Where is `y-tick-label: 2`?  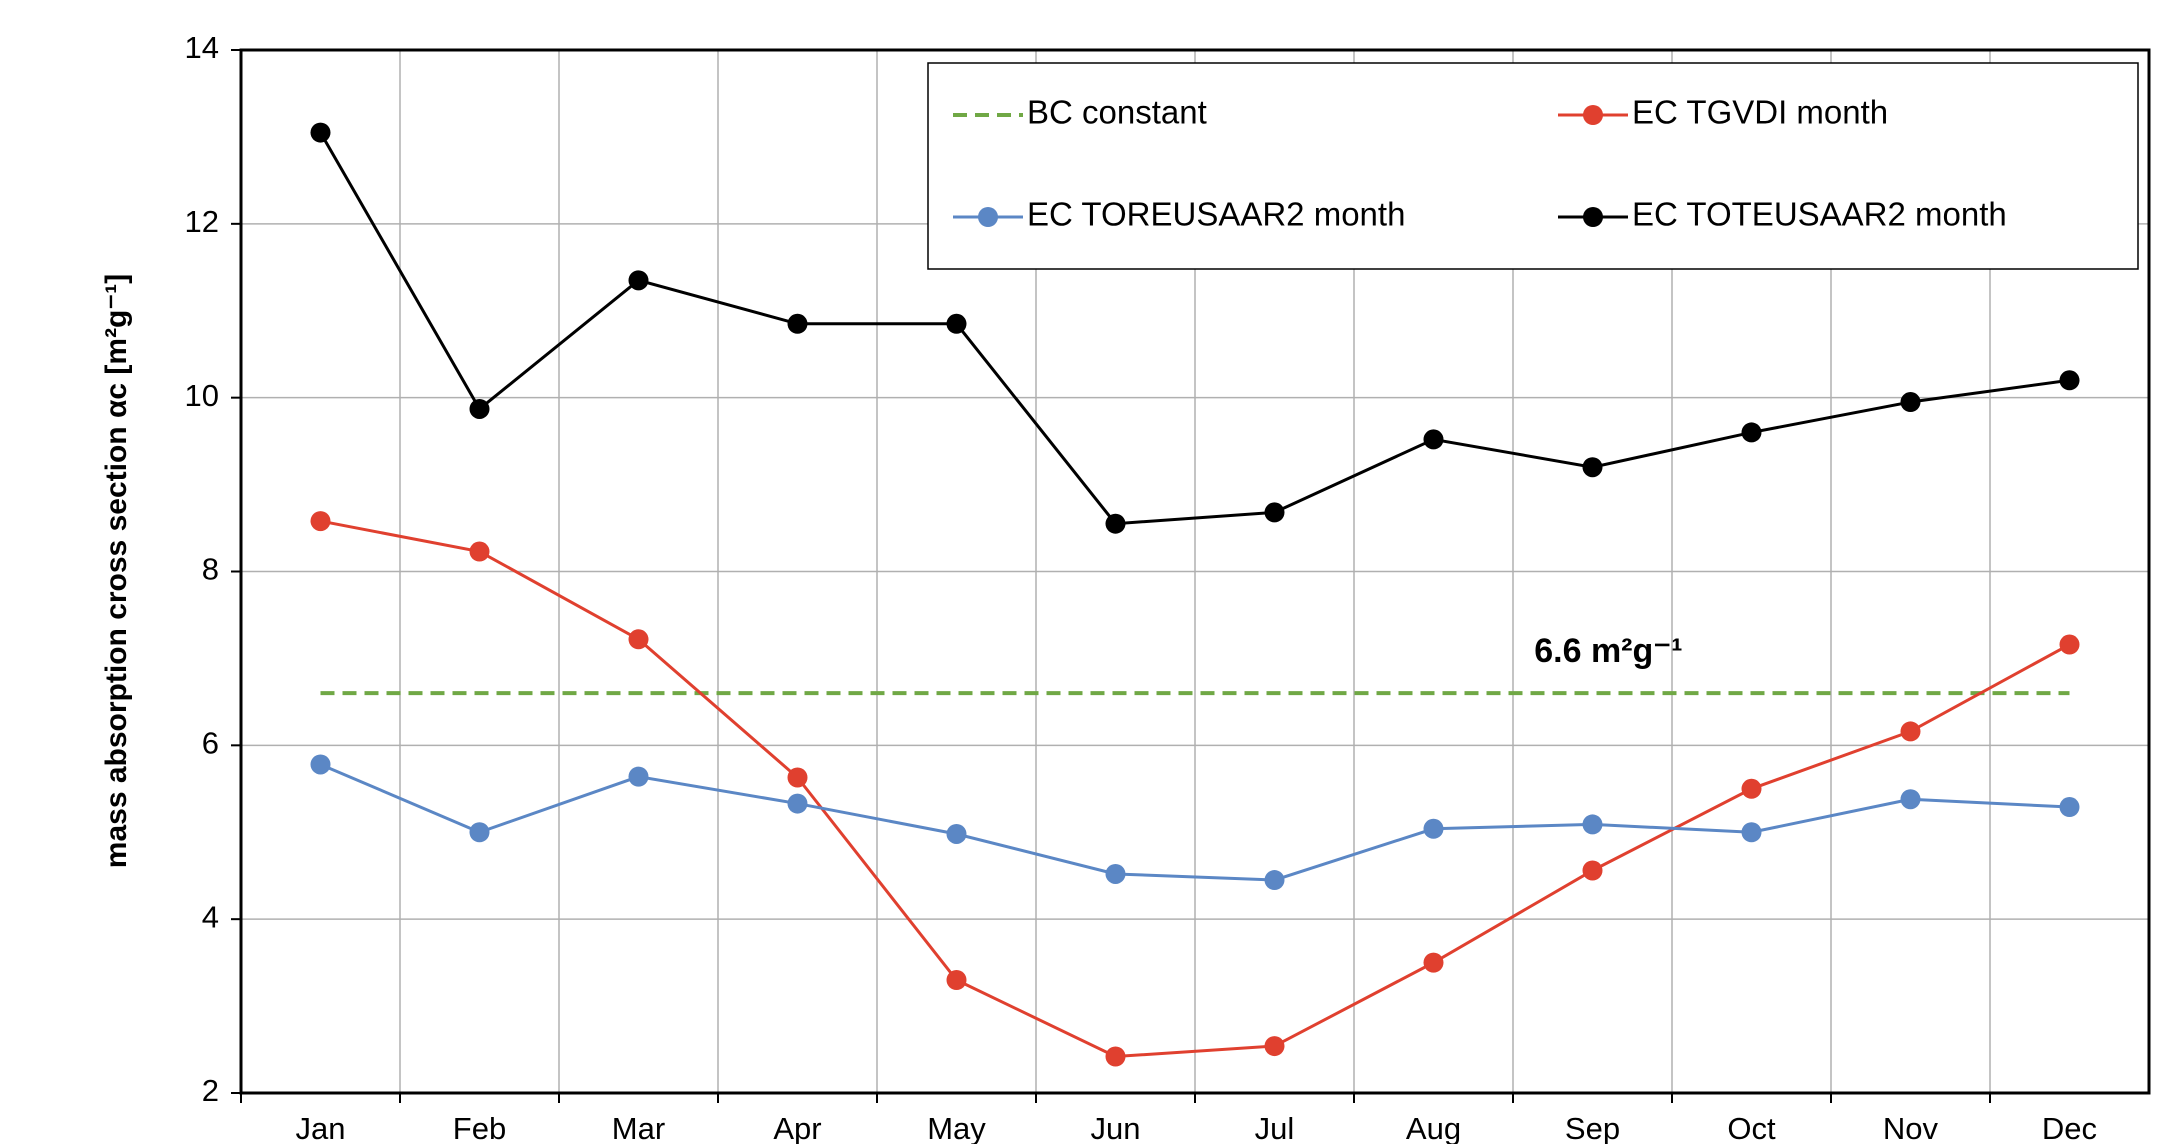 y-tick-label: 2 is located at coordinates (210, 1090).